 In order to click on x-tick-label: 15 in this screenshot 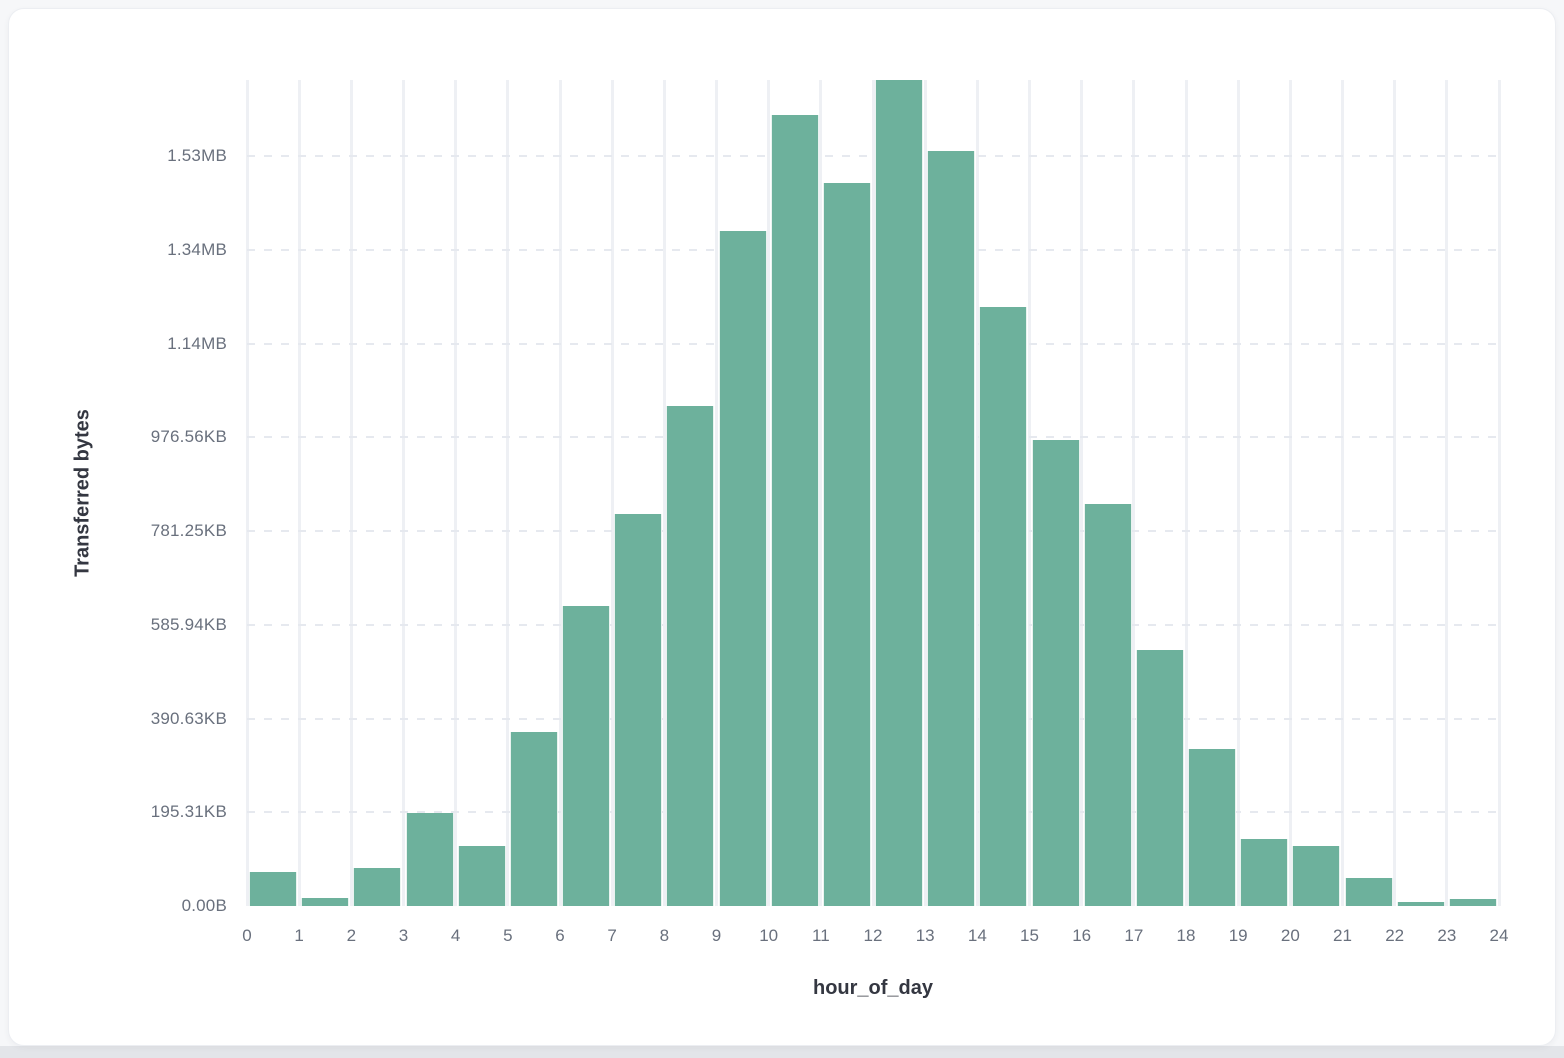, I will do `click(1029, 935)`.